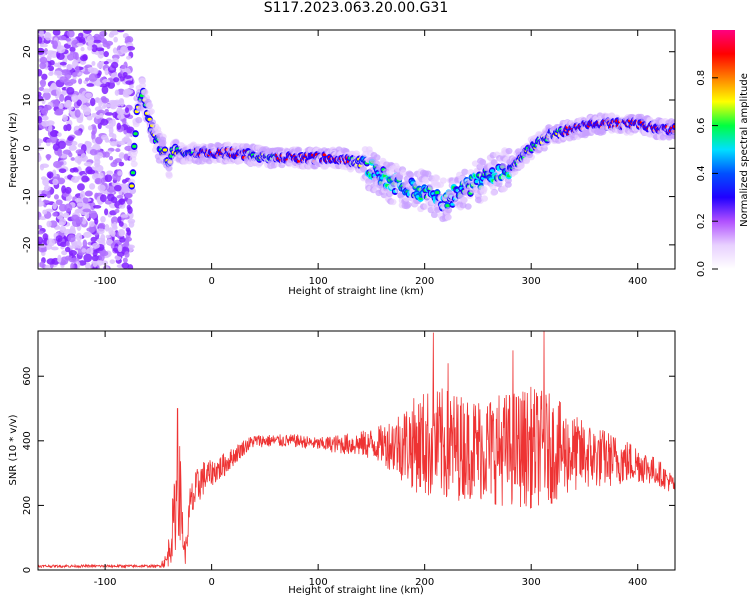  Describe the element at coordinates (27, 100) in the screenshot. I see `y-tick-label: 10` at that location.